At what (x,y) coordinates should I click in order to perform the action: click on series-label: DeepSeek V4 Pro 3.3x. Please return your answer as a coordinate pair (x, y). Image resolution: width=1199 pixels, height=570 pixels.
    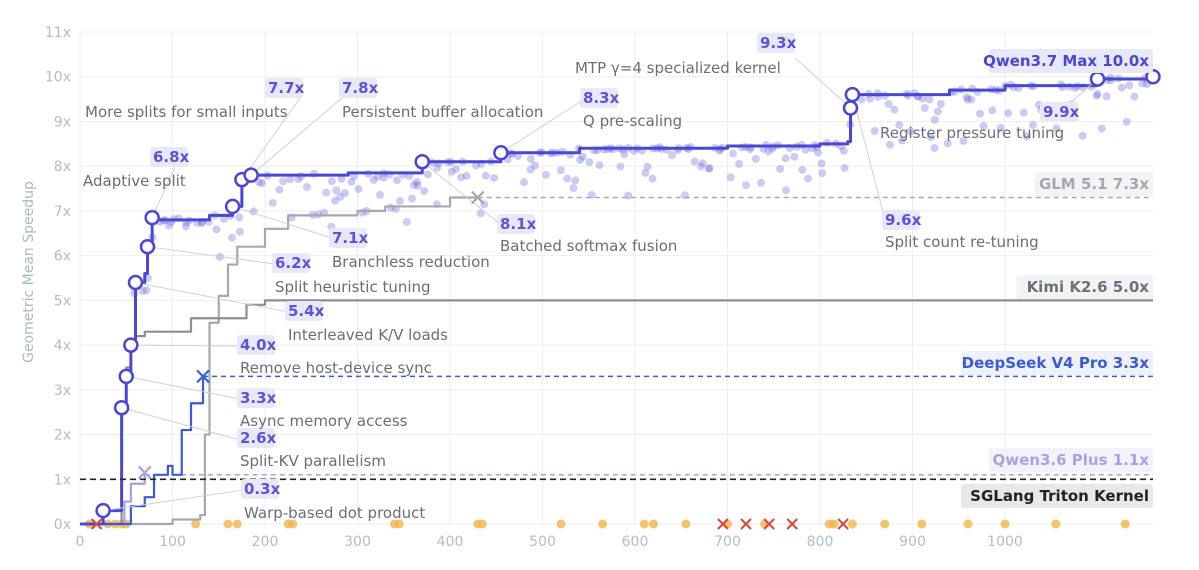
    Looking at the image, I should click on (1056, 363).